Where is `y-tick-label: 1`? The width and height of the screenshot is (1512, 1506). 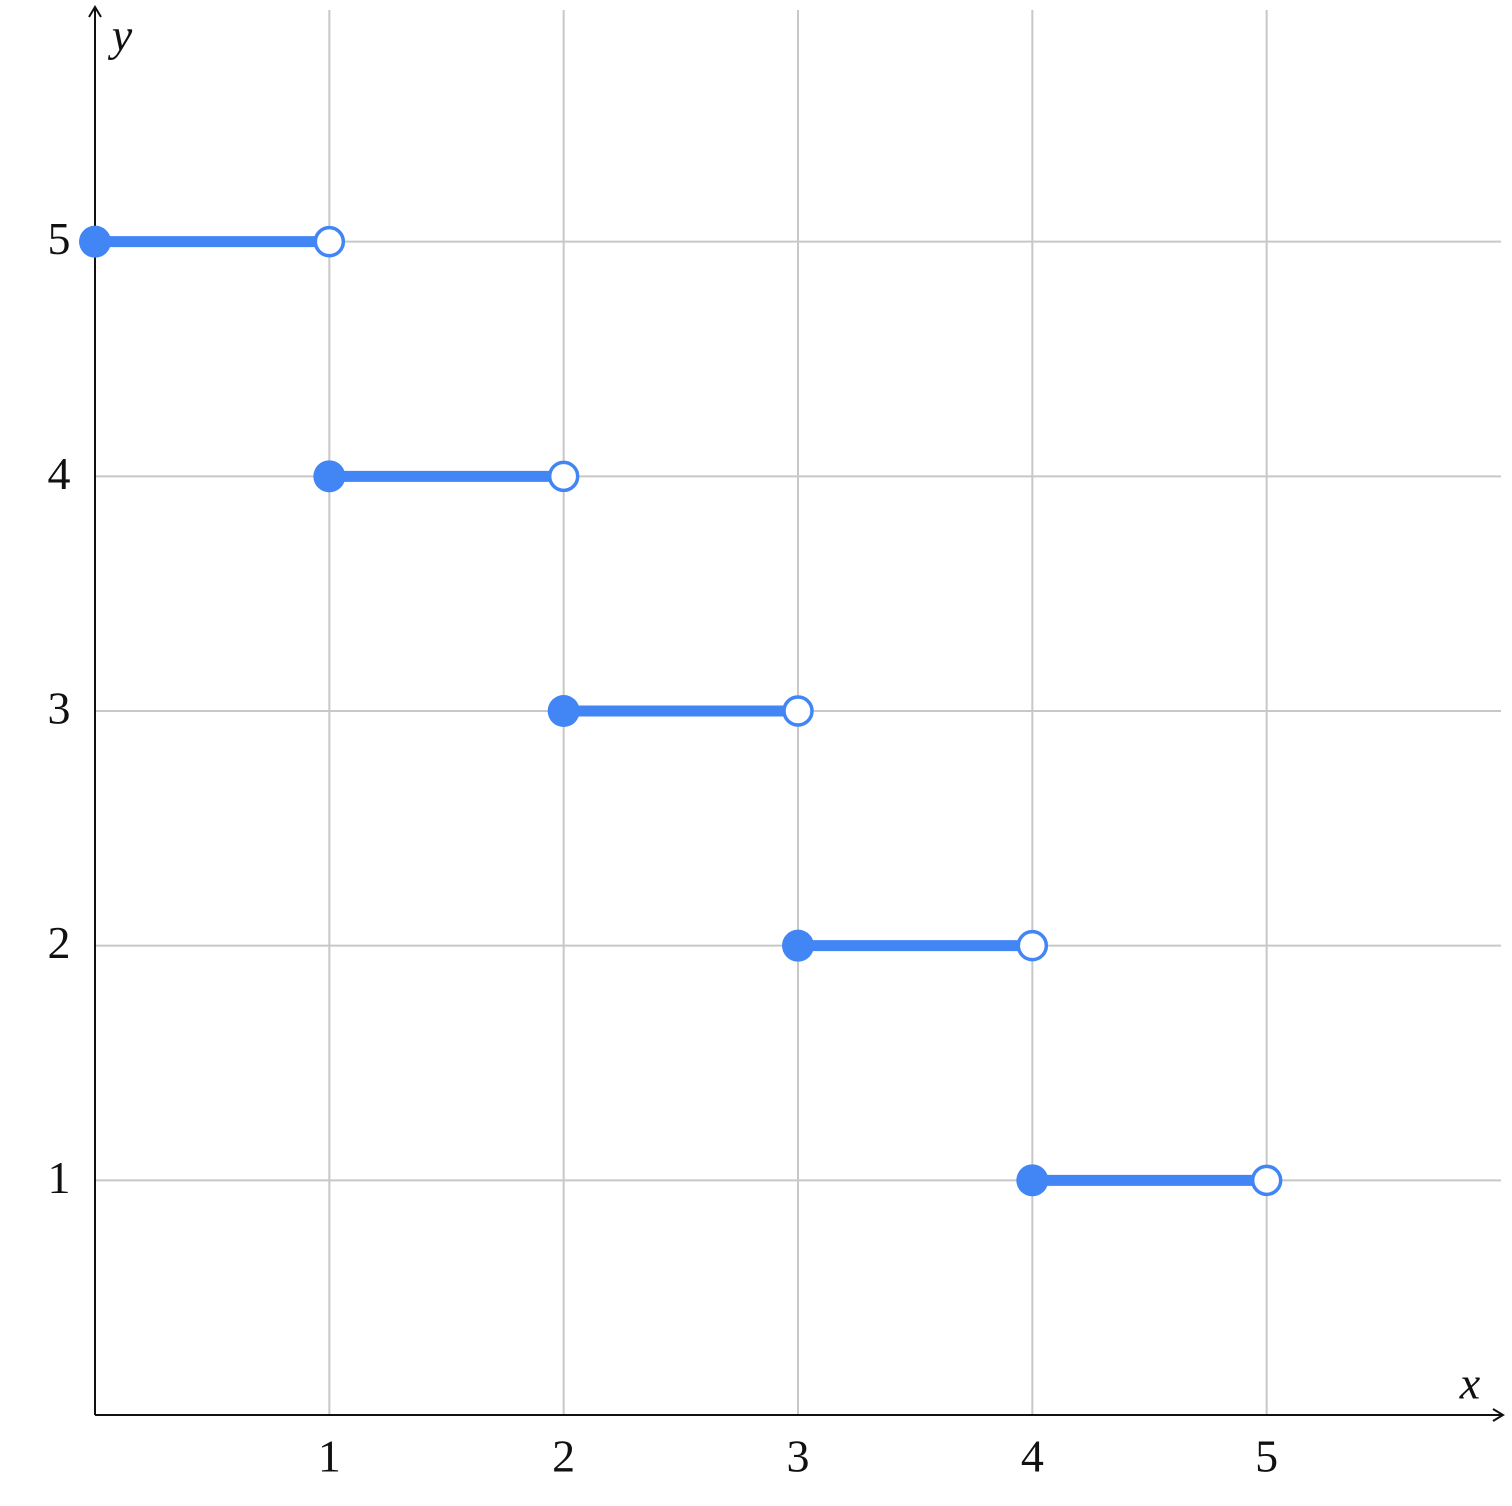
y-tick-label: 1 is located at coordinates (59, 1177).